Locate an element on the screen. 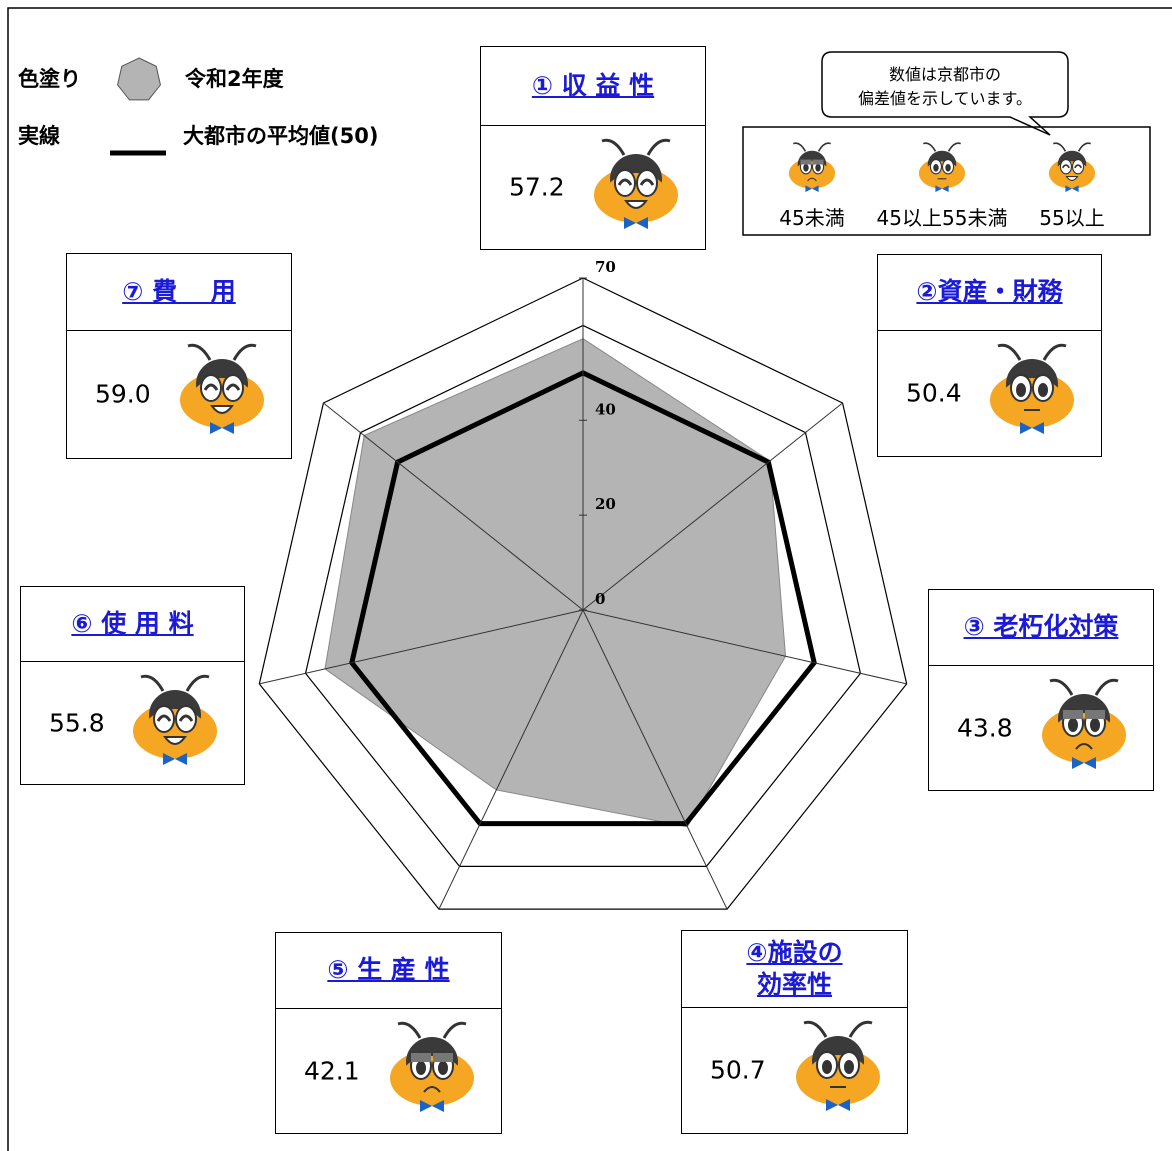  legend-label: 令和2年度 is located at coordinates (234, 79).